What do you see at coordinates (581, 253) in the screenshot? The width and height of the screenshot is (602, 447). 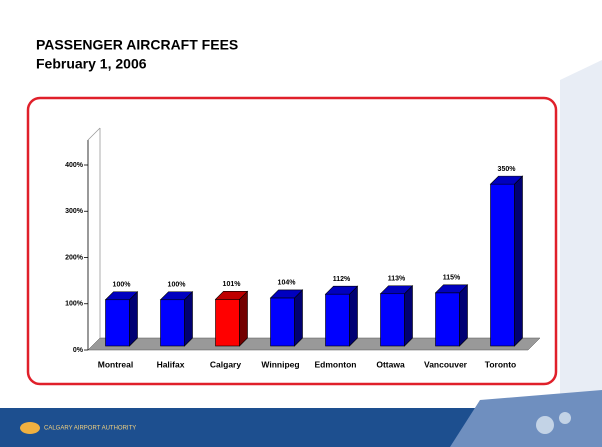 I see `decor-strip` at bounding box center [581, 253].